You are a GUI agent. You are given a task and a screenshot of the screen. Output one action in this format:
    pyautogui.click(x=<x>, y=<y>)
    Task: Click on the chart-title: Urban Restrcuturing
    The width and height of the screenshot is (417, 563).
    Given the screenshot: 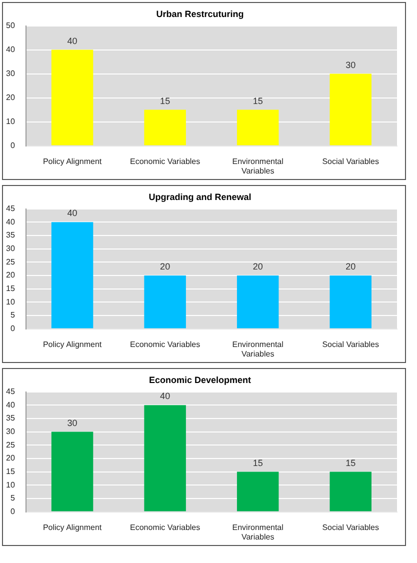 What is the action you would take?
    pyautogui.click(x=200, y=13)
    